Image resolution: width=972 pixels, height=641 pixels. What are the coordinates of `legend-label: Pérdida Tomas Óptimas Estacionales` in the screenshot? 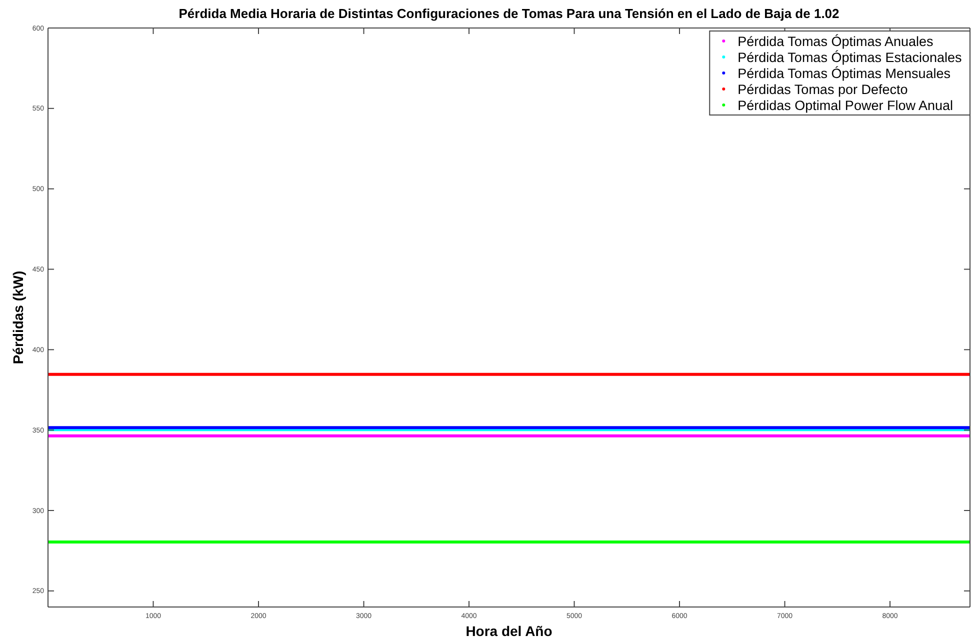 It's located at (850, 57).